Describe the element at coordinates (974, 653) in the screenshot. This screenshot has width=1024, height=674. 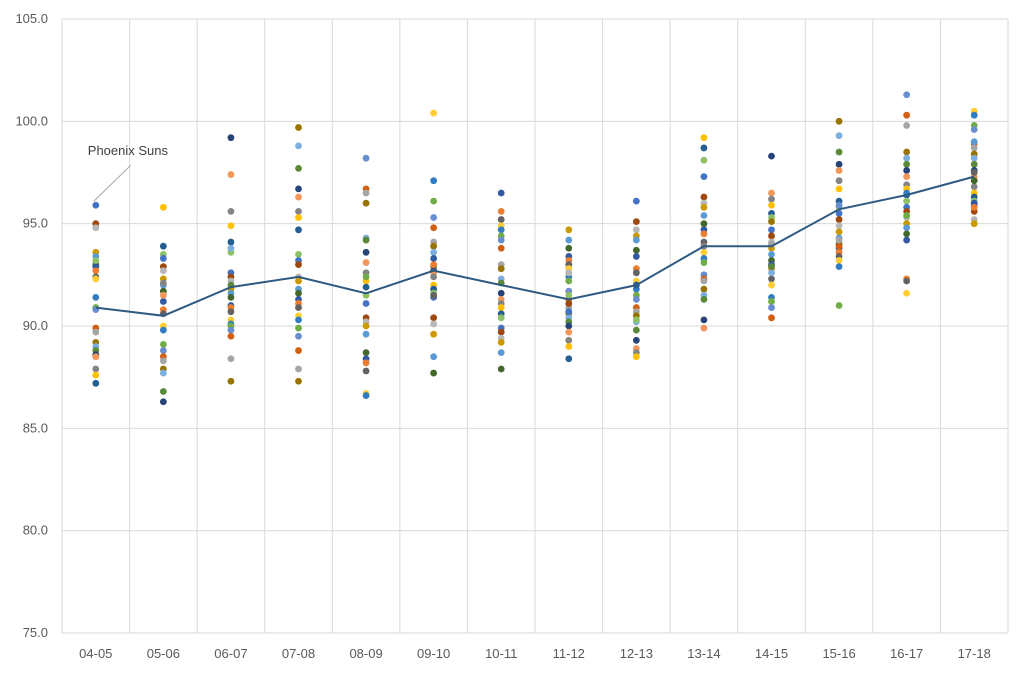
I see `x-tick-label: 17-18` at that location.